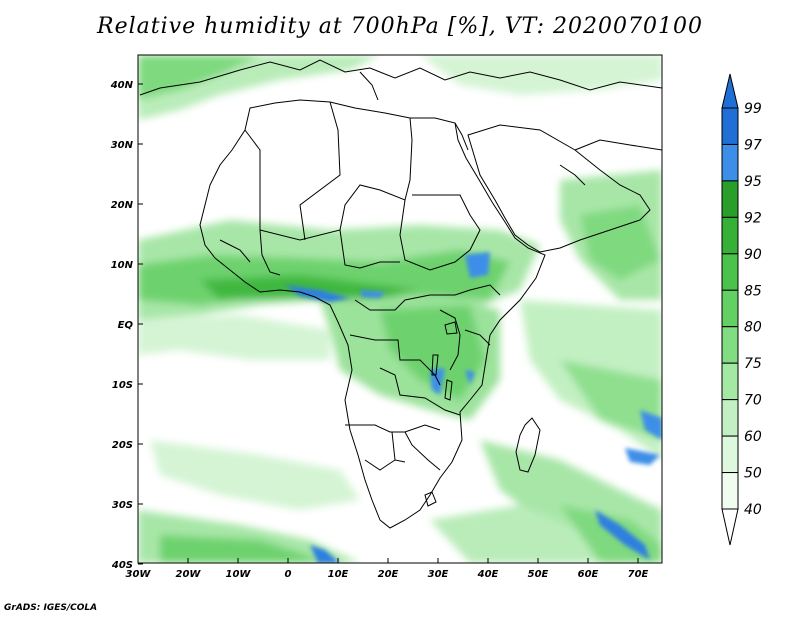 The image size is (800, 618). What do you see at coordinates (753, 437) in the screenshot?
I see `colorbar-label: 60` at bounding box center [753, 437].